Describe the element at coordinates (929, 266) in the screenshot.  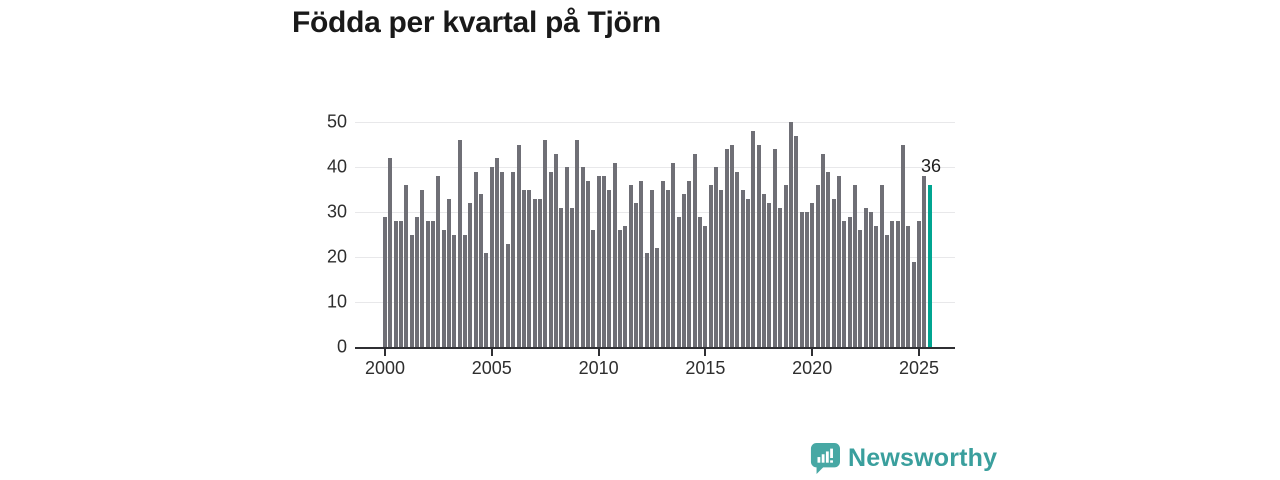
I see `bar-highlighted` at that location.